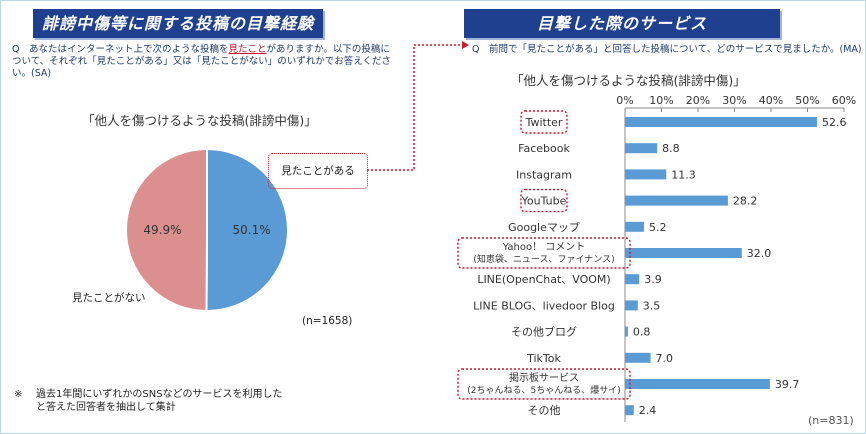  I want to click on x-tick-label: 60%, so click(844, 100).